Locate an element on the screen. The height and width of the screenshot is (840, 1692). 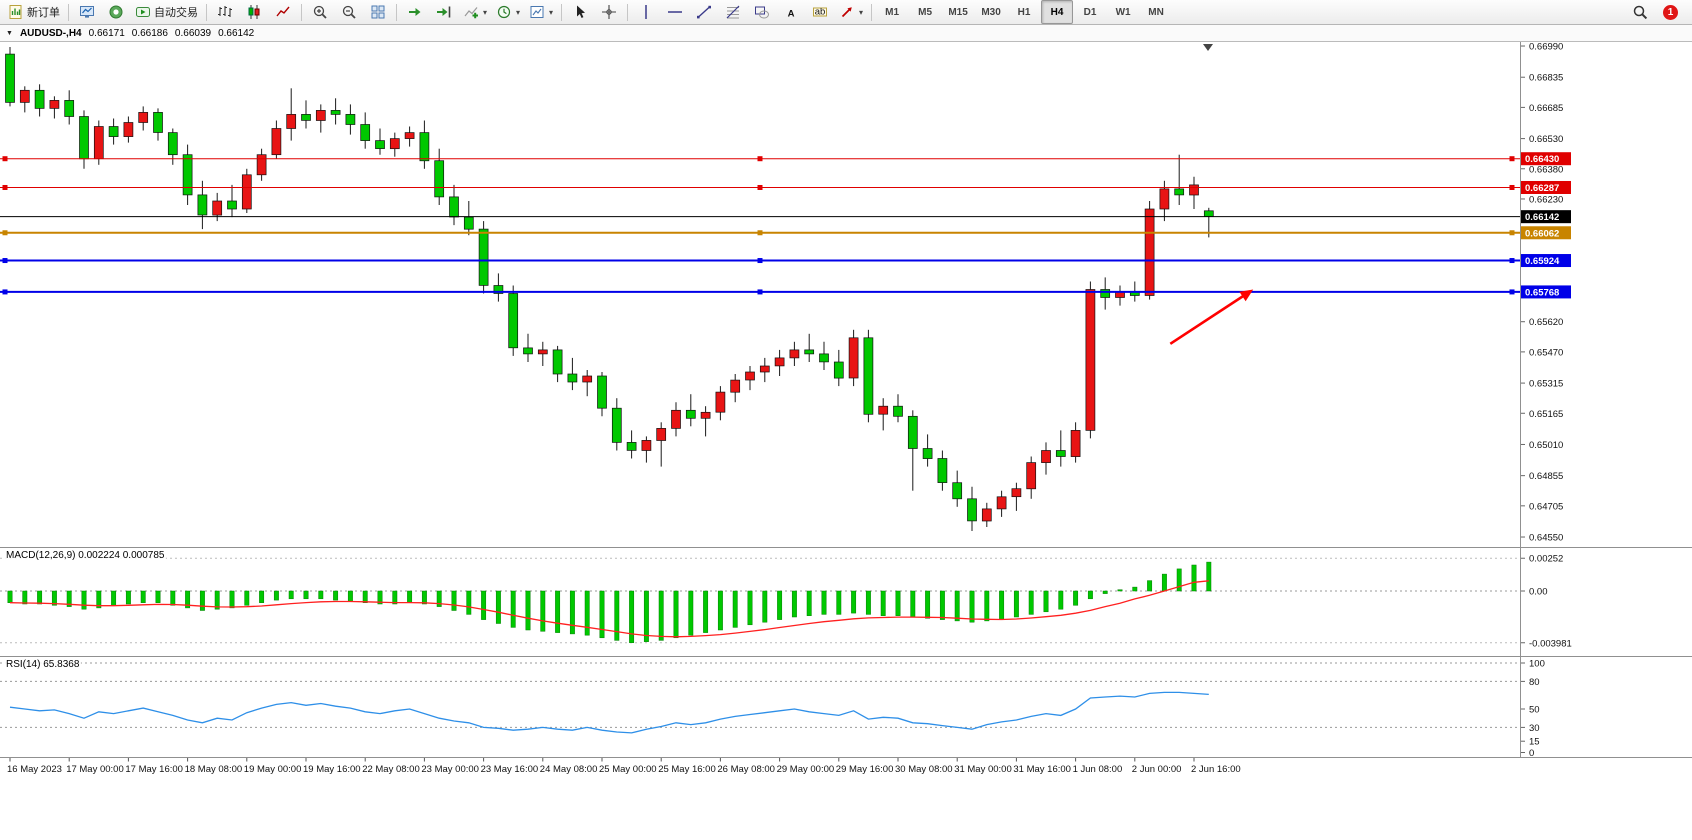
rsi-axis: 100 80 50 30 150 is located at coordinates (1606, 707).